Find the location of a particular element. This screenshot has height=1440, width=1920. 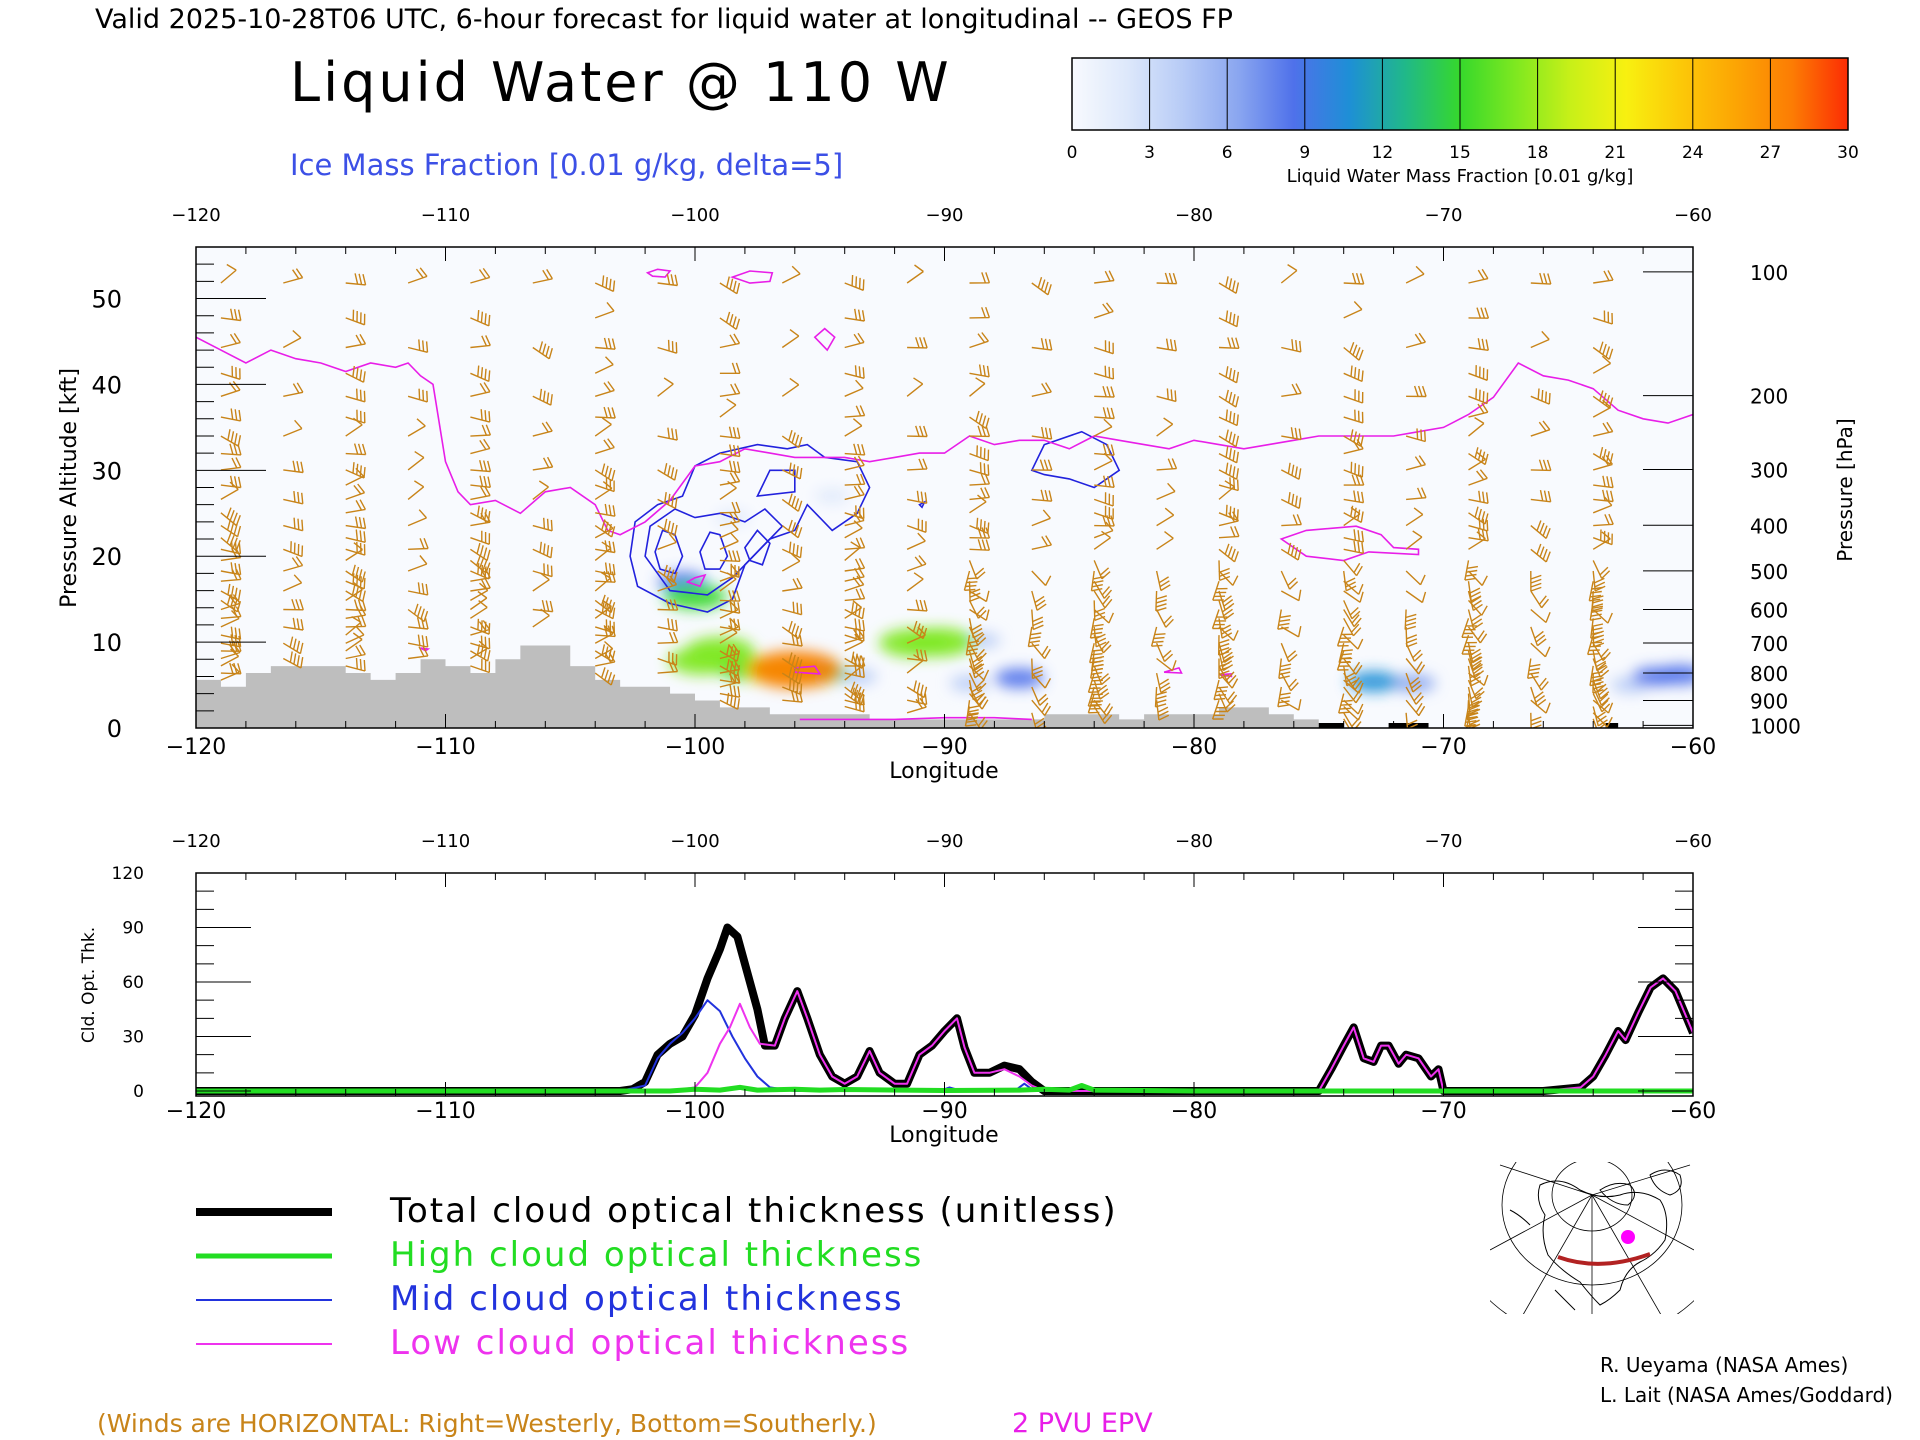

legend-label-mid: Mid cloud optical thickness is located at coordinates (647, 1299).